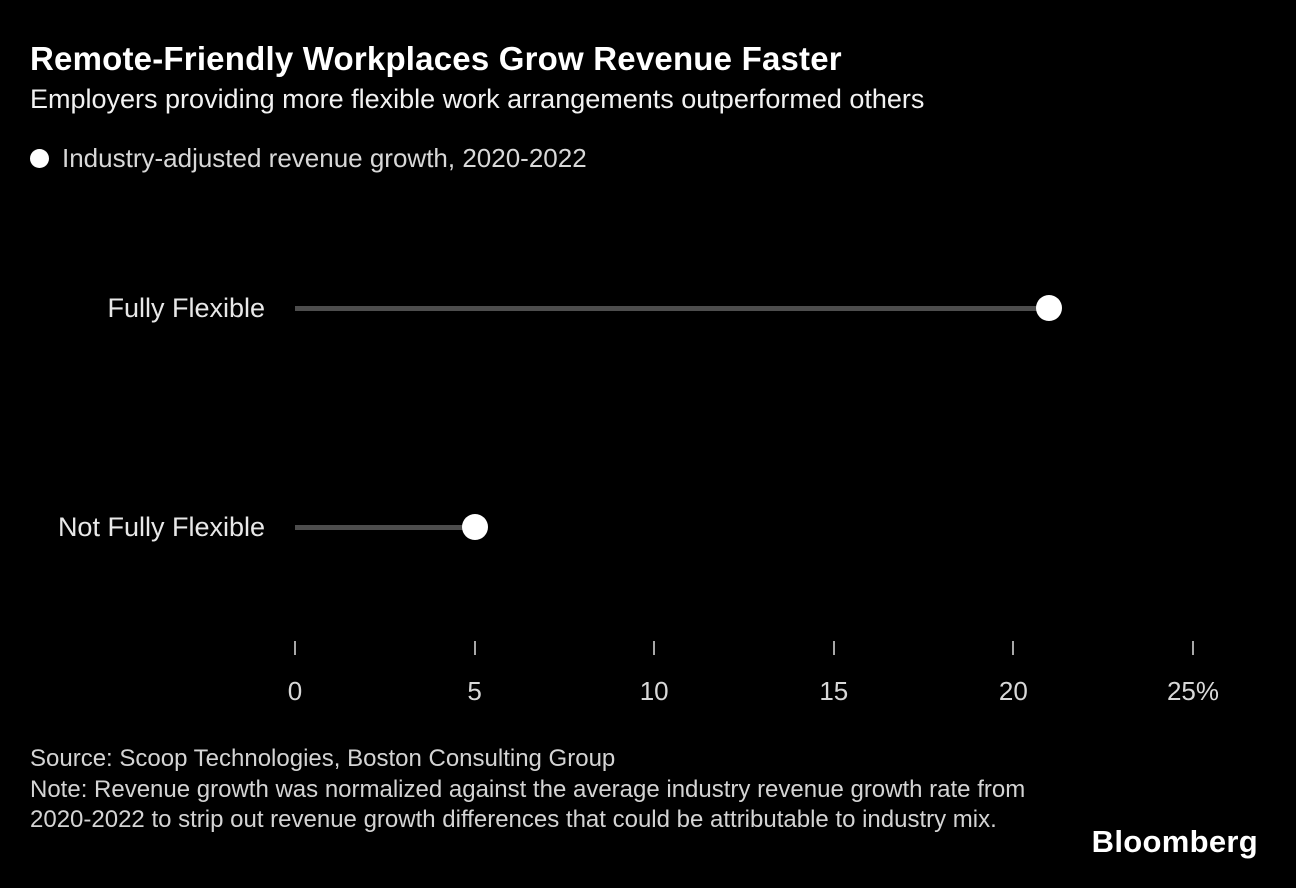 The height and width of the screenshot is (888, 1296). I want to click on x-axis-tick-label: 20, so click(1013, 691).